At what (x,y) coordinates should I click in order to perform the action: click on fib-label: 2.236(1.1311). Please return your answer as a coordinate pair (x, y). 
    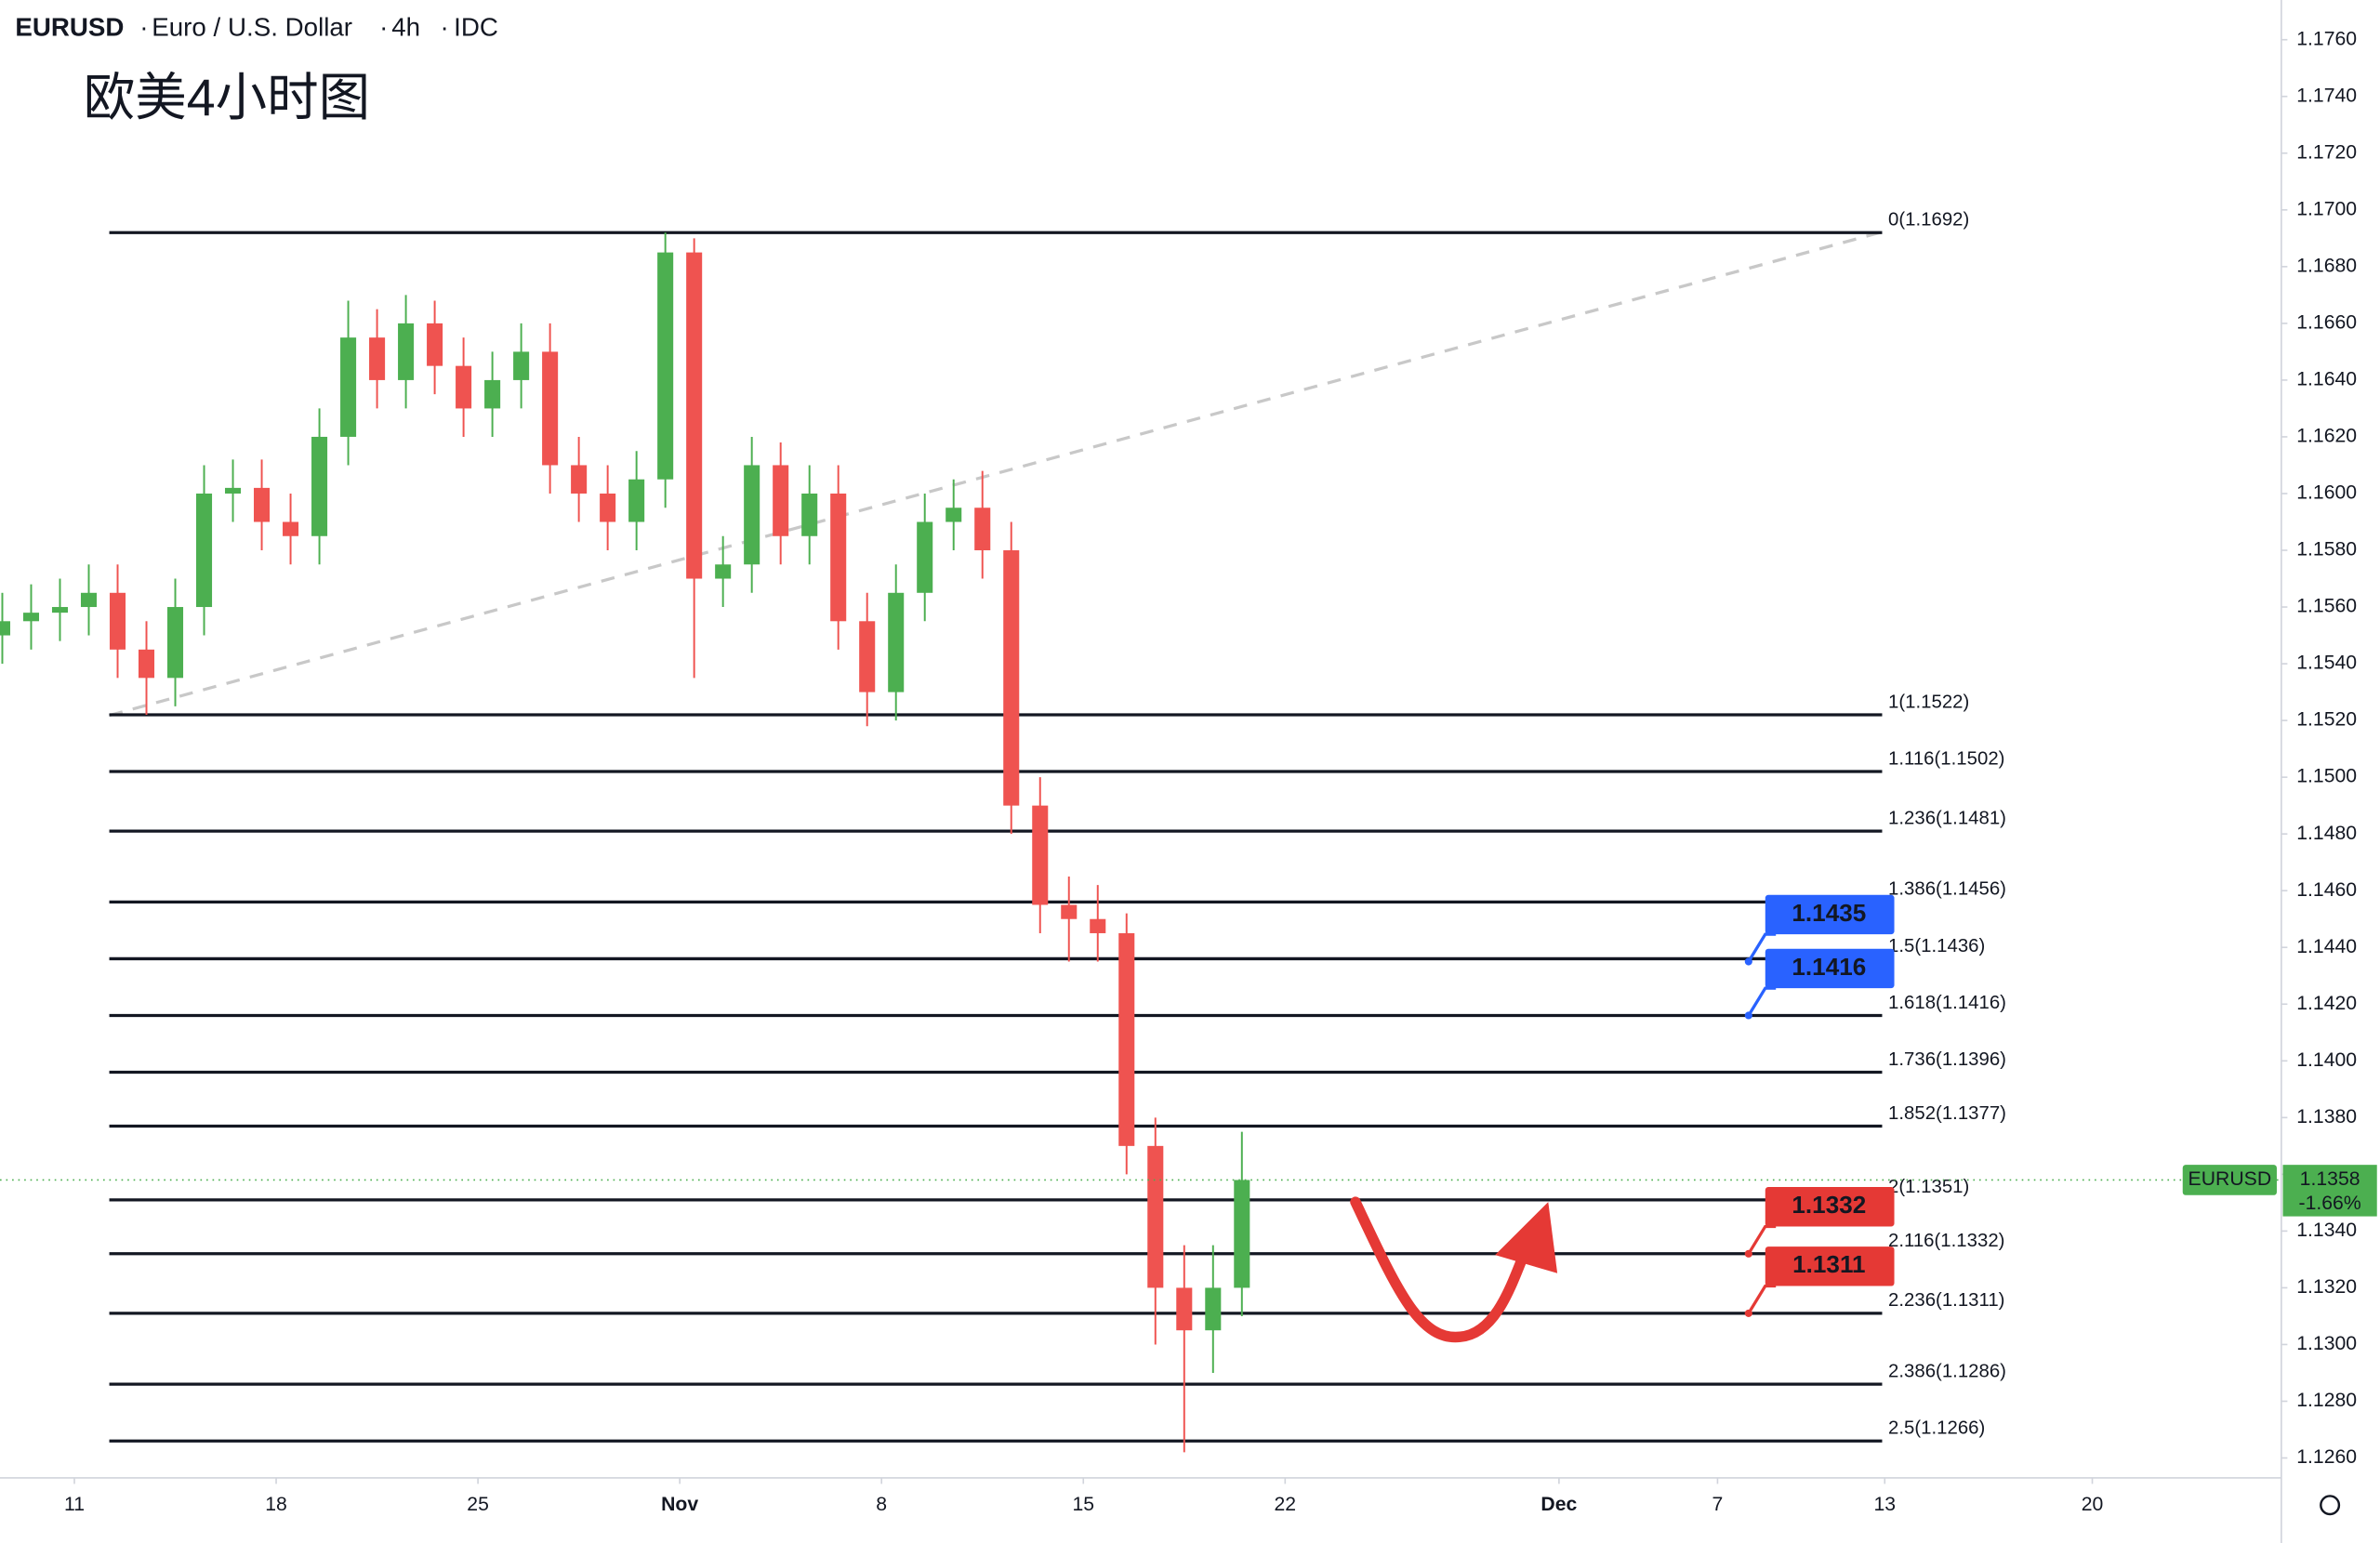
    Looking at the image, I should click on (1946, 1300).